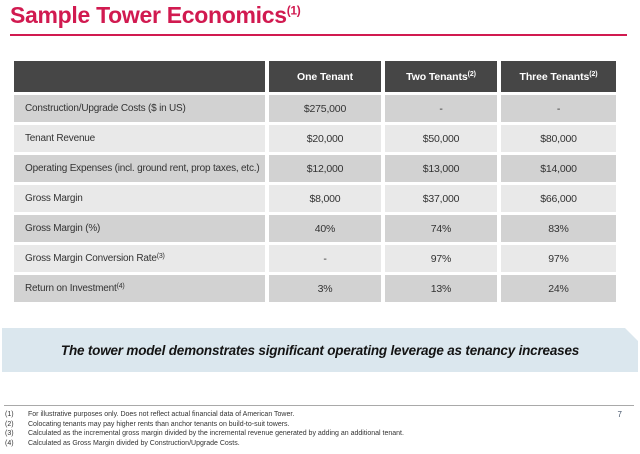 This screenshot has height=454, width=640. I want to click on table-cell: $8,000, so click(325, 198).